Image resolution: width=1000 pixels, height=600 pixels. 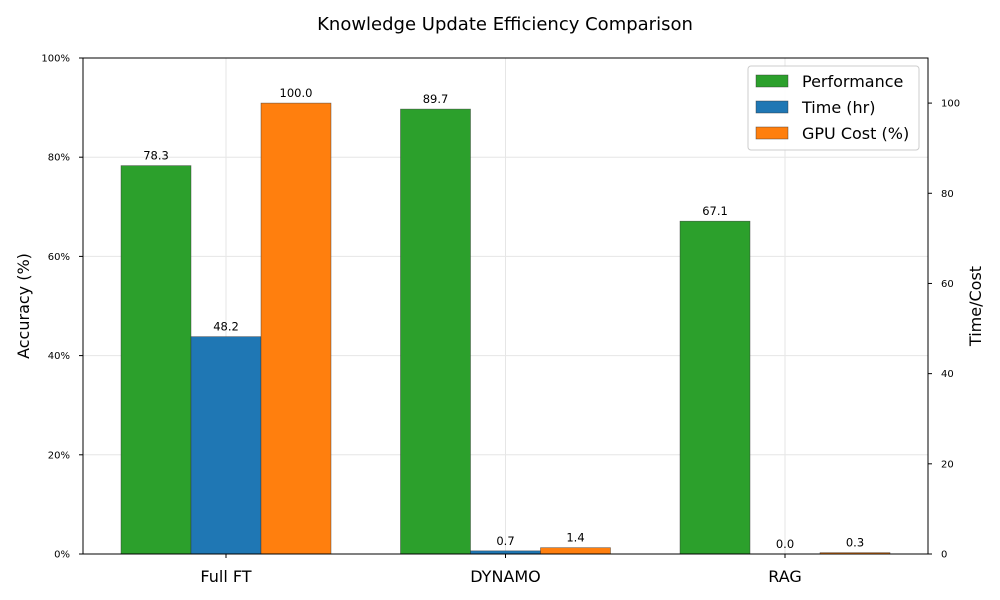 I want to click on legend: Performance Time (hr) GPU Cost (%), so click(x=833, y=108).